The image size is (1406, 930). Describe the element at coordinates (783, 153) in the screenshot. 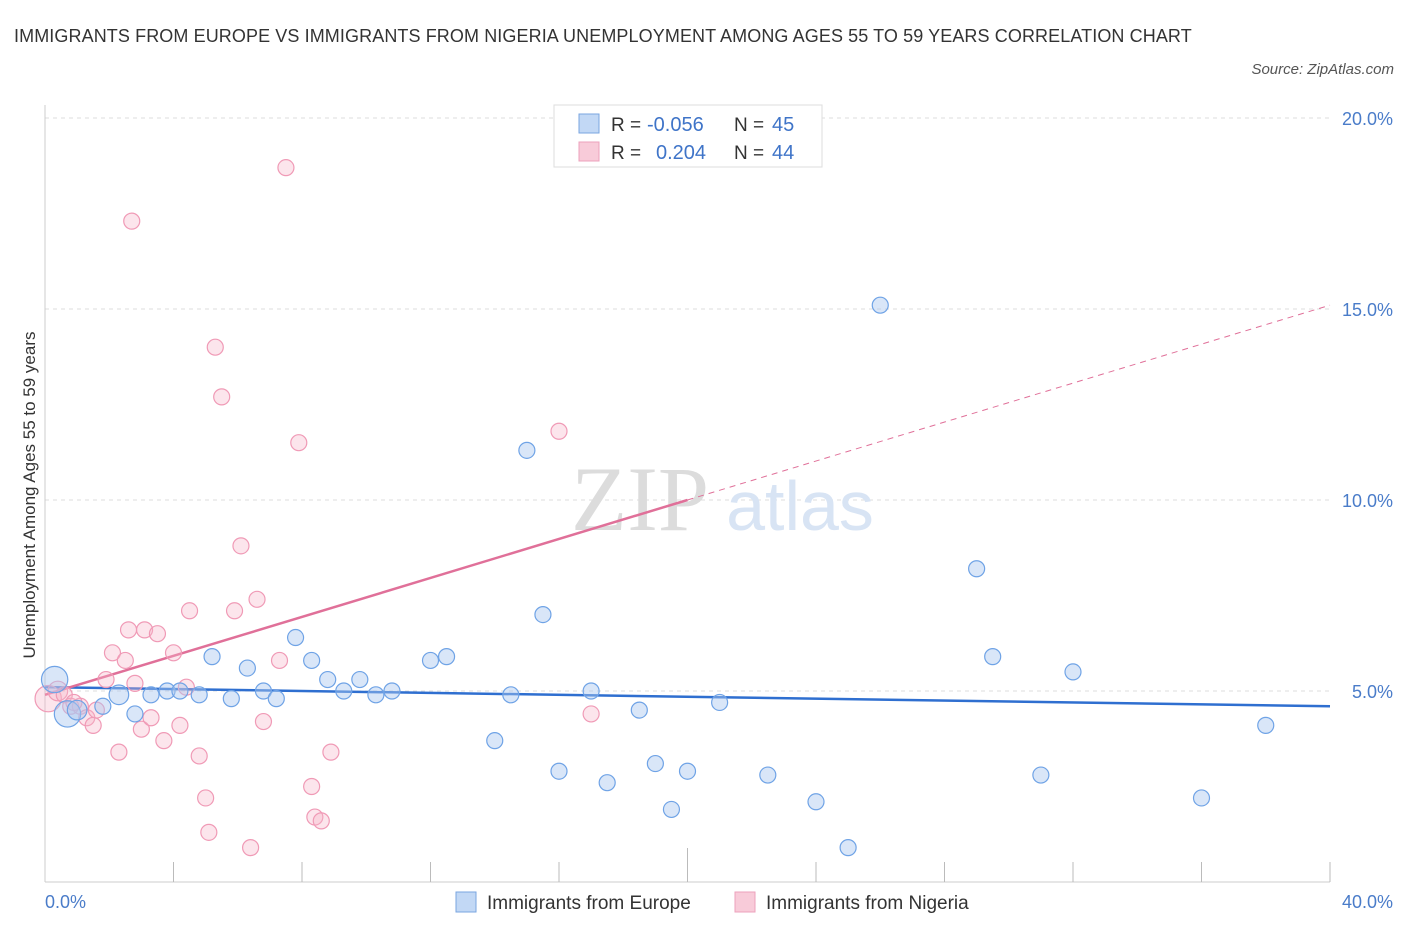

I see `legend-nigeria-n-value: 44` at that location.